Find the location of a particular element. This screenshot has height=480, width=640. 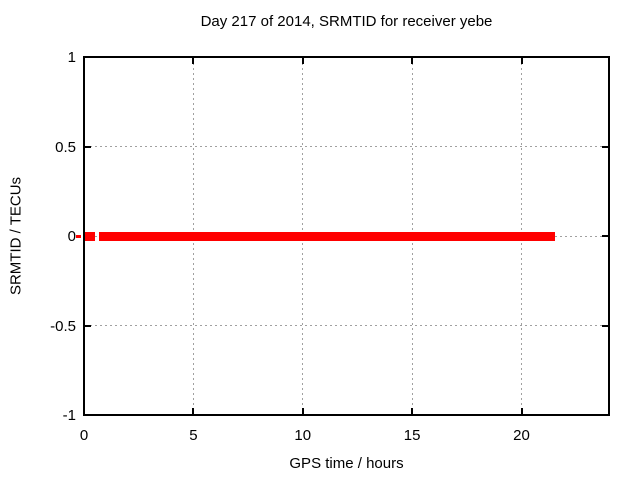

y-tick-label: 0.5 is located at coordinates (65, 147).